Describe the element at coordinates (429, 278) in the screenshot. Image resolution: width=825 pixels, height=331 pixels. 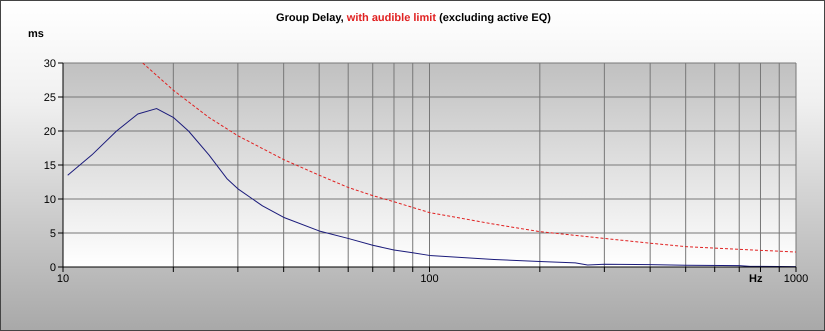
I see `x-tick-label: 100` at that location.